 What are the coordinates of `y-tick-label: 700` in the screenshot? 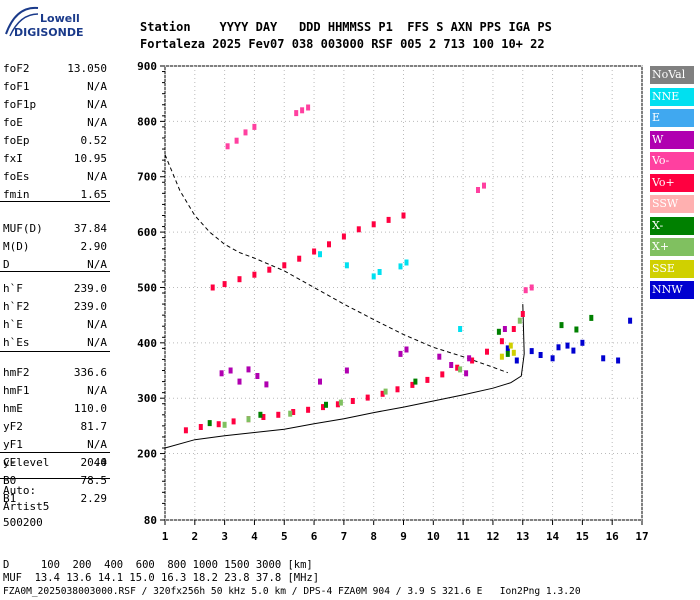 It's located at (147, 177).